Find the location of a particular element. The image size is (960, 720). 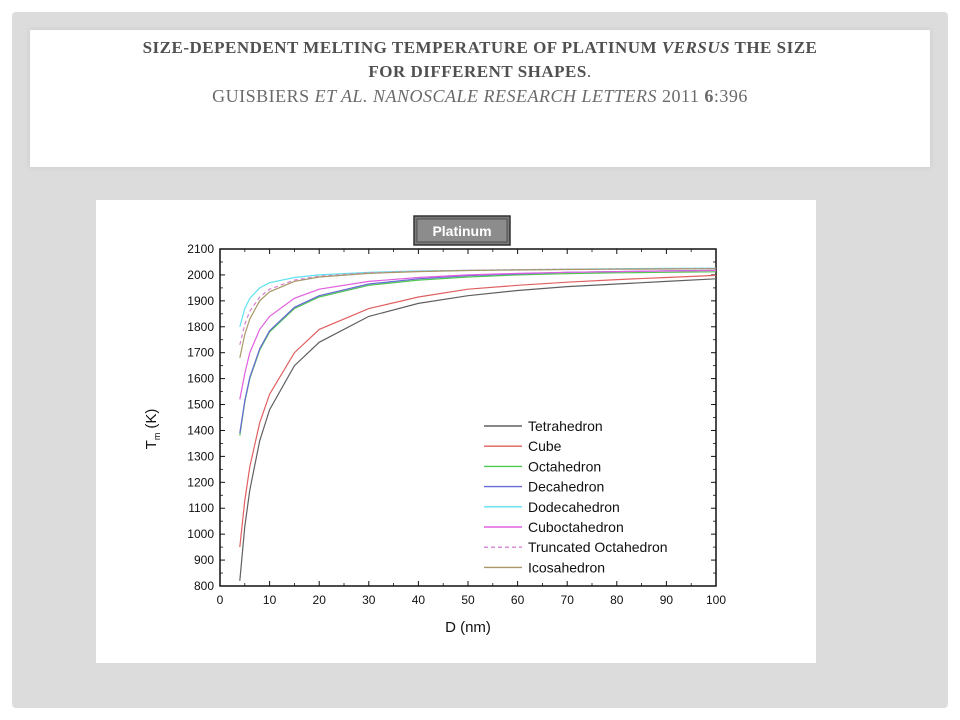

y-tick-label: 1800 is located at coordinates (200, 327).